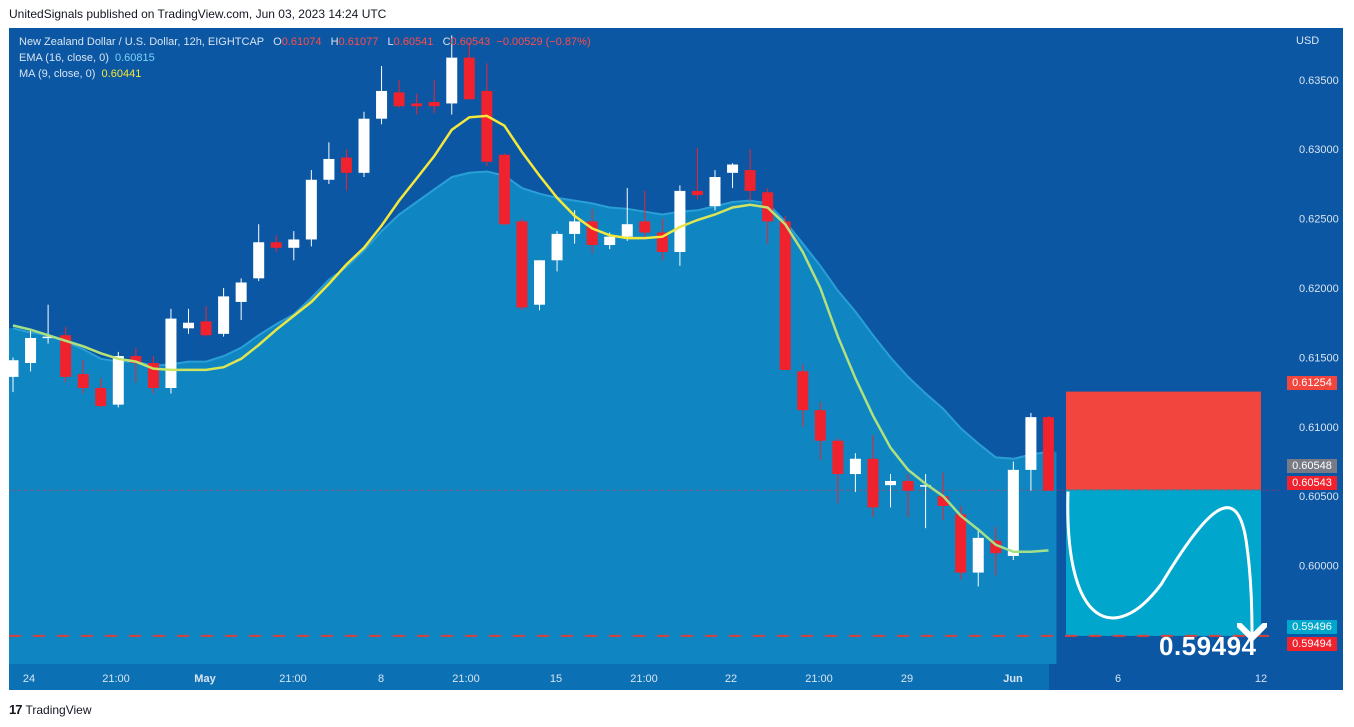 This screenshot has width=1354, height=727. What do you see at coordinates (277, 42) in the screenshot?
I see `open-label: O` at bounding box center [277, 42].